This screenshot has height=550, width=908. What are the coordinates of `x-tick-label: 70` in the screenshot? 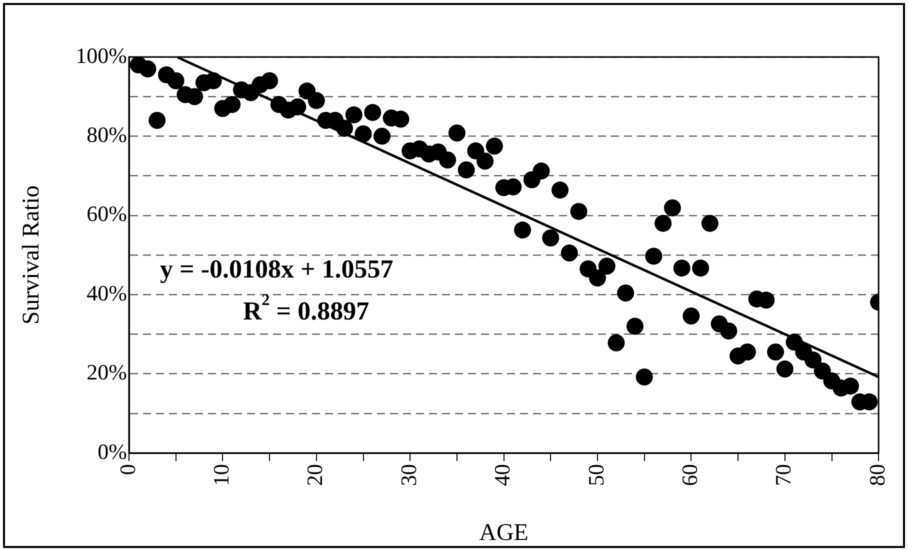 It's located at (783, 475).